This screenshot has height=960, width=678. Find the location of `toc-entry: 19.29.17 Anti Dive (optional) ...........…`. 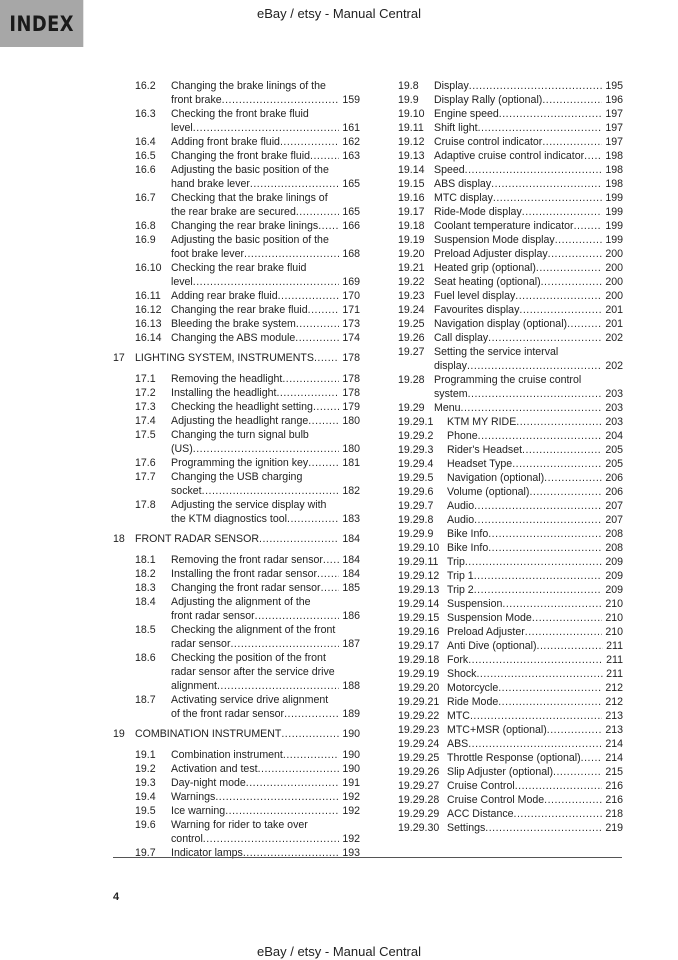

toc-entry: 19.29.17 Anti Dive (optional) ...........… is located at coordinates (510, 646).